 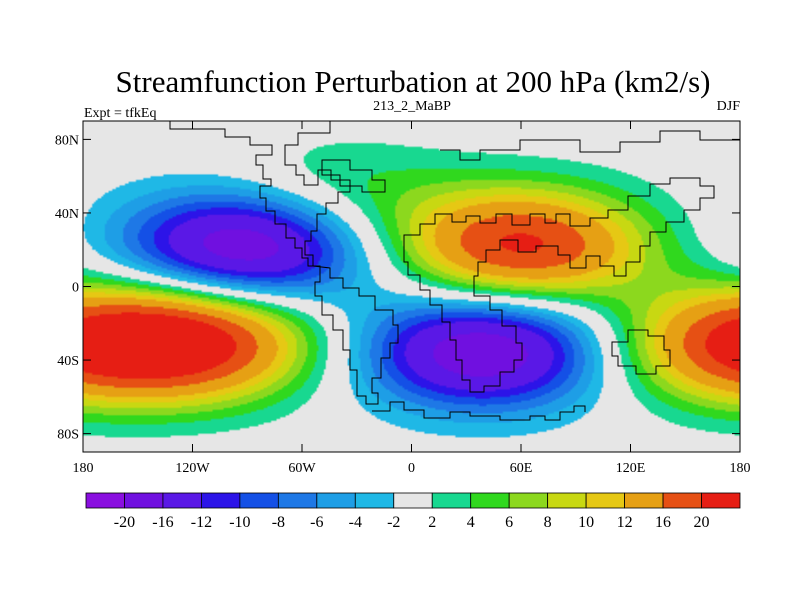 I want to click on y-tick-label: 40N, so click(x=67, y=214).